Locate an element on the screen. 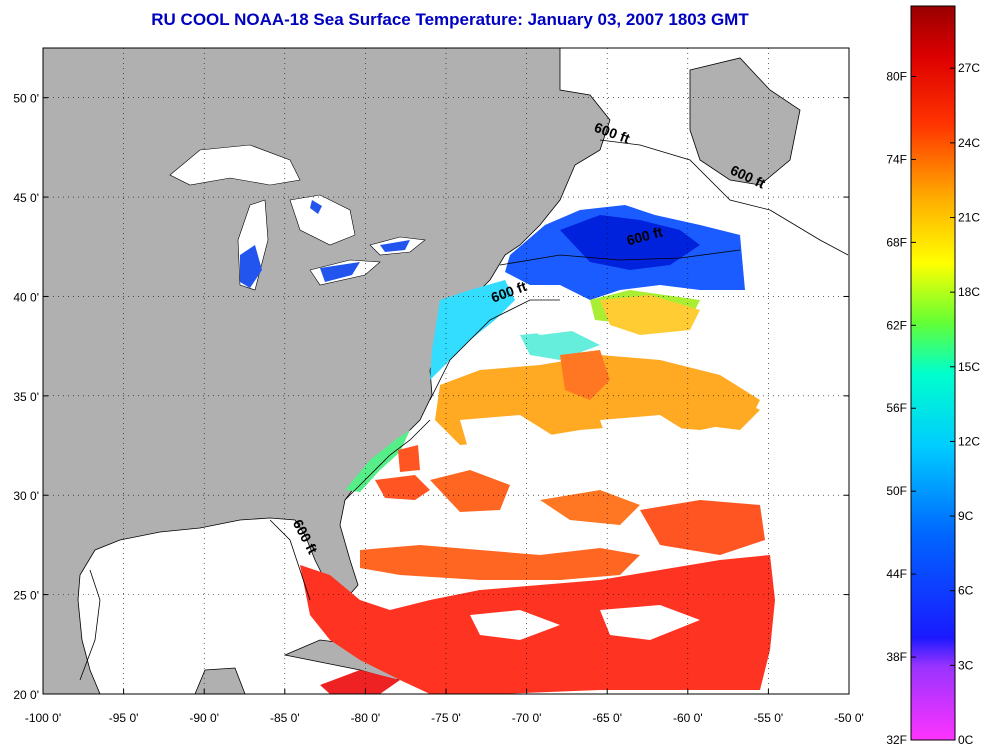  lon-tick-label: -75 0' is located at coordinates (446, 718).